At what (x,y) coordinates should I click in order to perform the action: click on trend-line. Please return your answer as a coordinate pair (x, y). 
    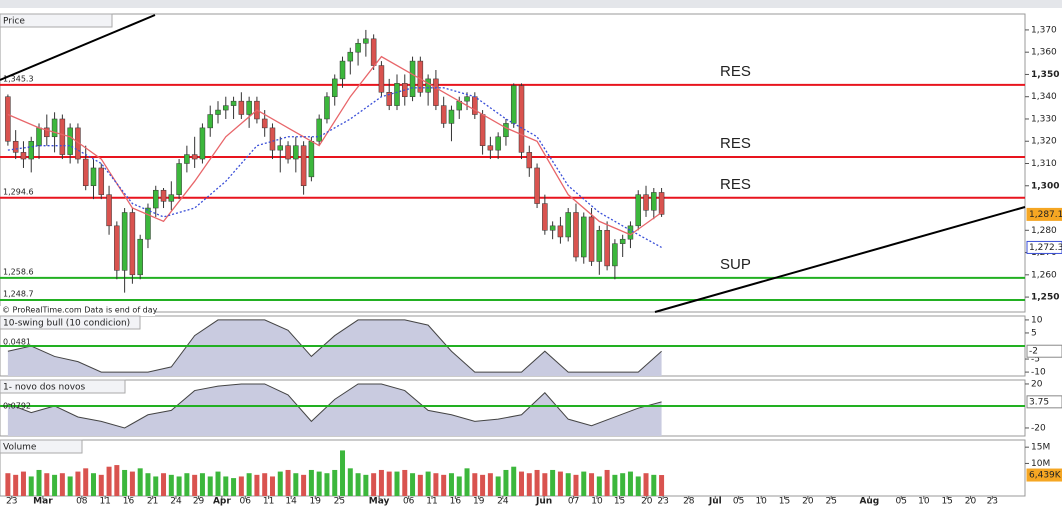
    Looking at the image, I should click on (78, 47).